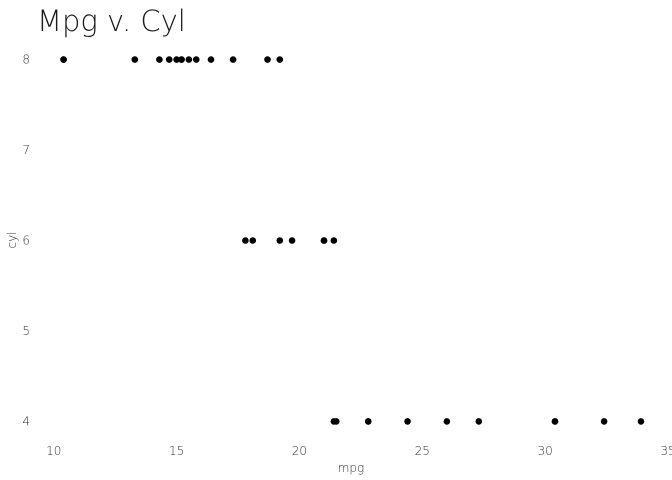 The width and height of the screenshot is (672, 480). I want to click on x-tick-label: 20, so click(299, 451).